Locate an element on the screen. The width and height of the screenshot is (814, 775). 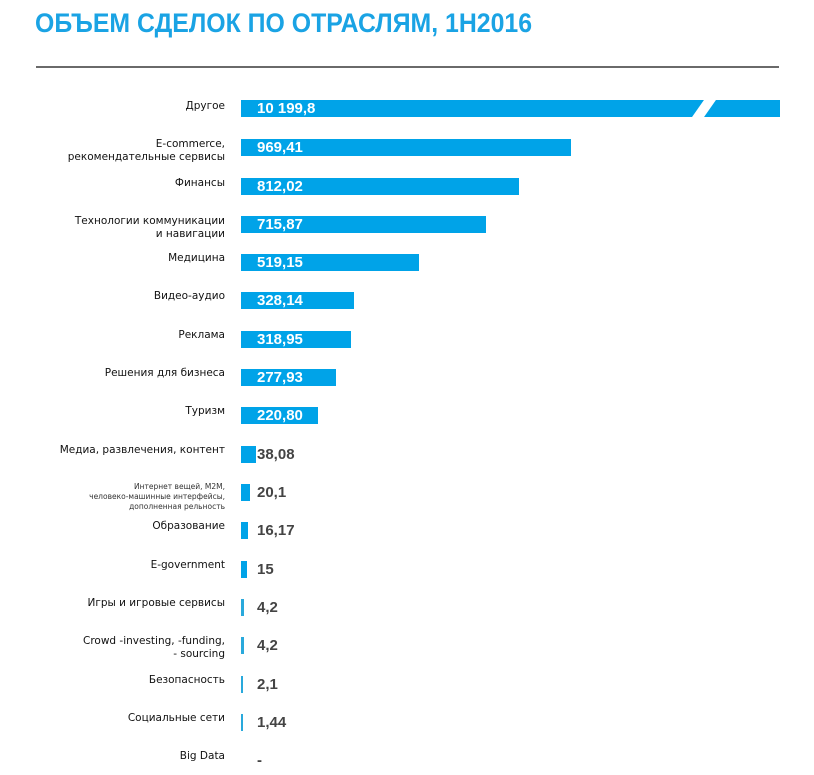
bar-row-big-data: Big Data - is located at coordinates (407, 761).